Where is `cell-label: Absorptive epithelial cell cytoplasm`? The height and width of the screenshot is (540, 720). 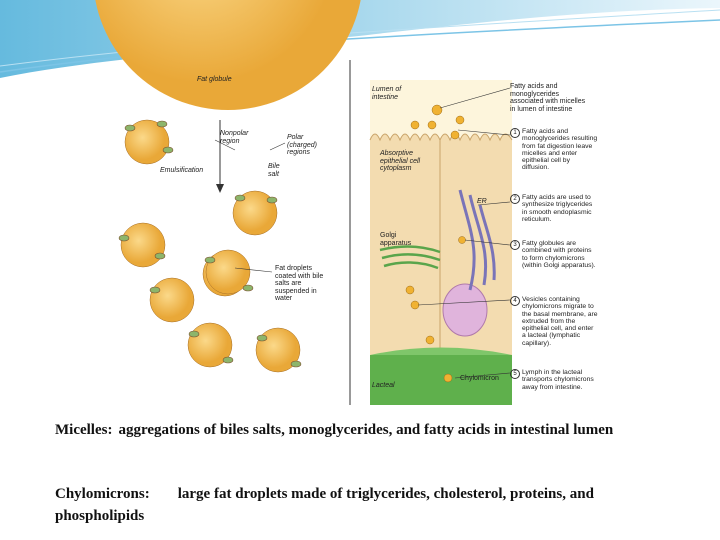 cell-label: Absorptive epithelial cell cytoplasm is located at coordinates (400, 161).